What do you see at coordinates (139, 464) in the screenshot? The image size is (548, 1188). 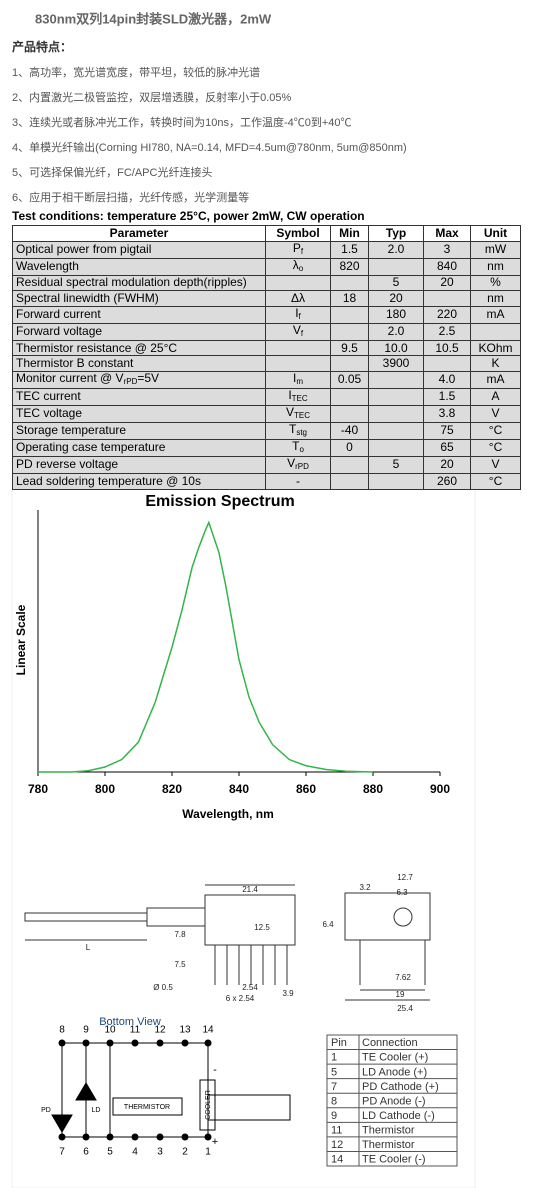 I see `table-cell: PD reverse voltage` at bounding box center [139, 464].